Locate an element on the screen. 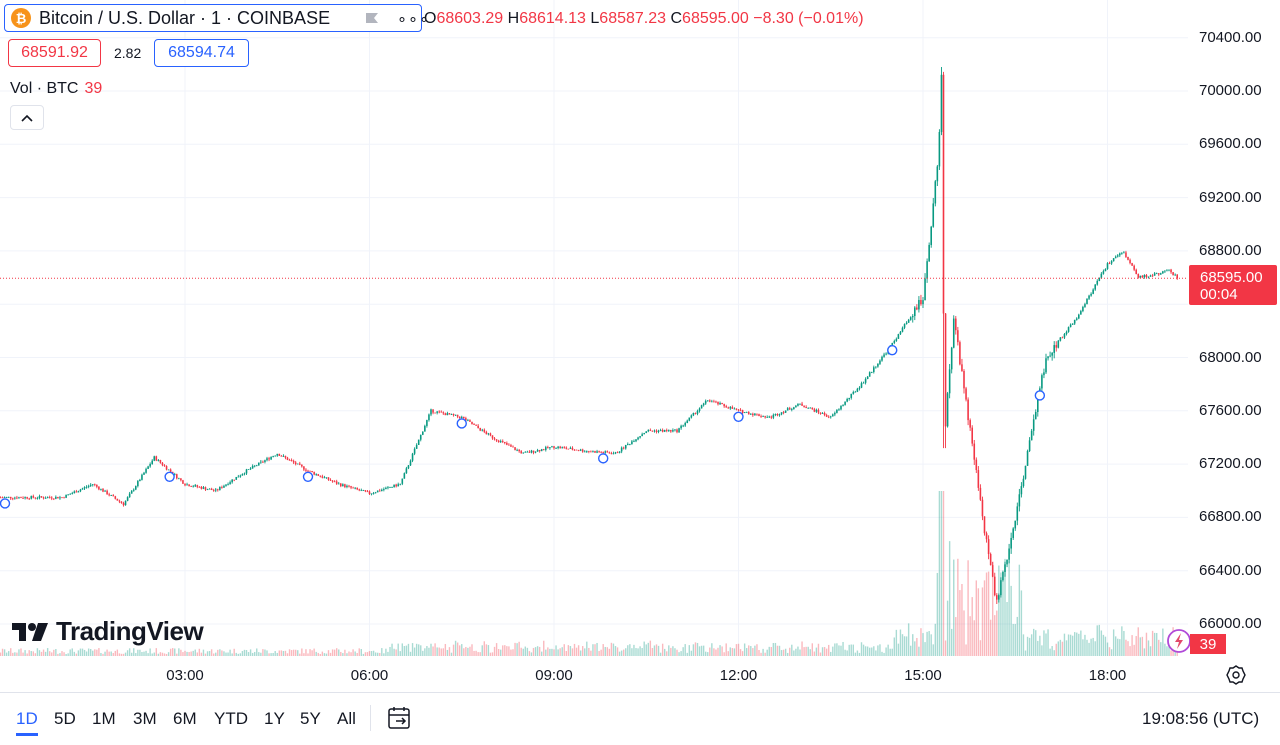  range-tab-all: All is located at coordinates (346, 718).